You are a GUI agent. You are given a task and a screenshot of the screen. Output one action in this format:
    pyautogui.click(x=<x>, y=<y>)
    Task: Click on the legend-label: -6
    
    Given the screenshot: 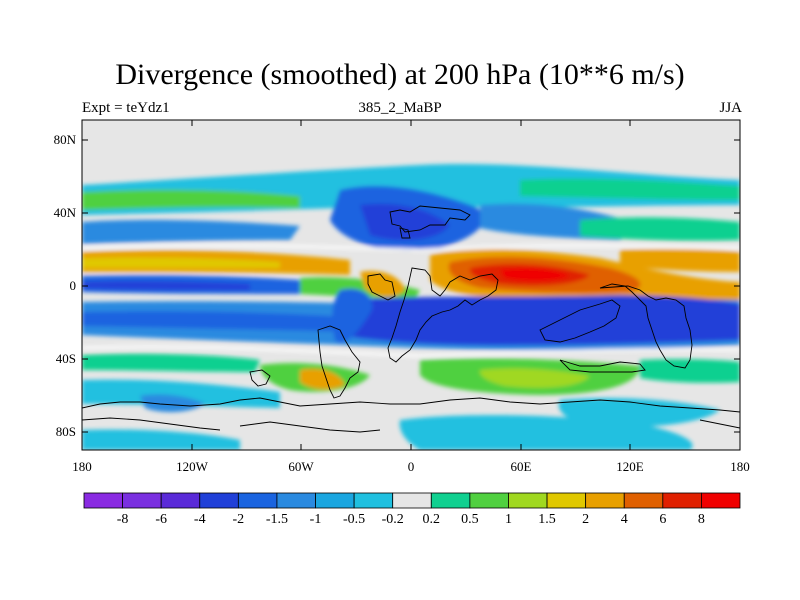 What is the action you would take?
    pyautogui.click(x=161, y=519)
    